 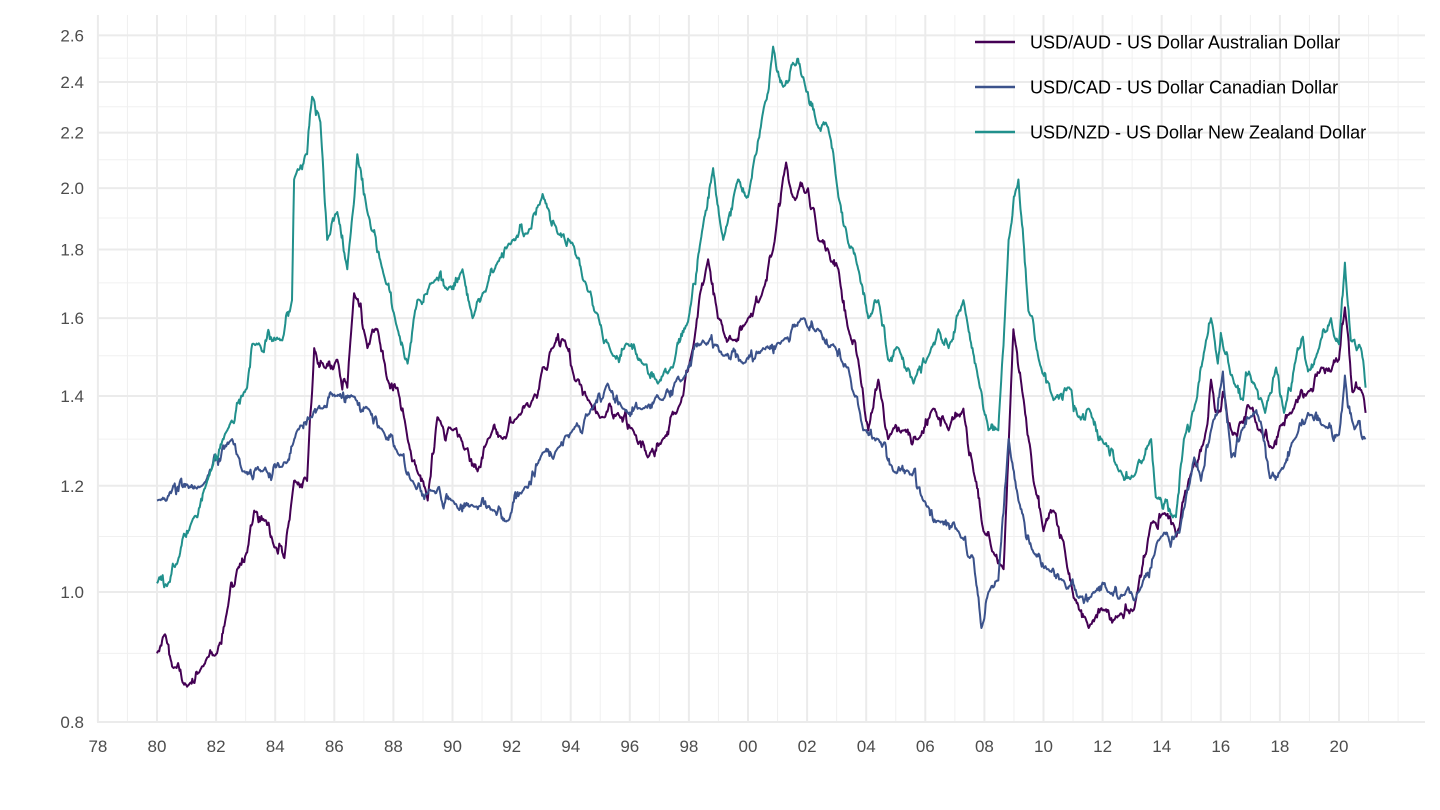 I want to click on x-tick-label: 96, so click(x=629, y=746).